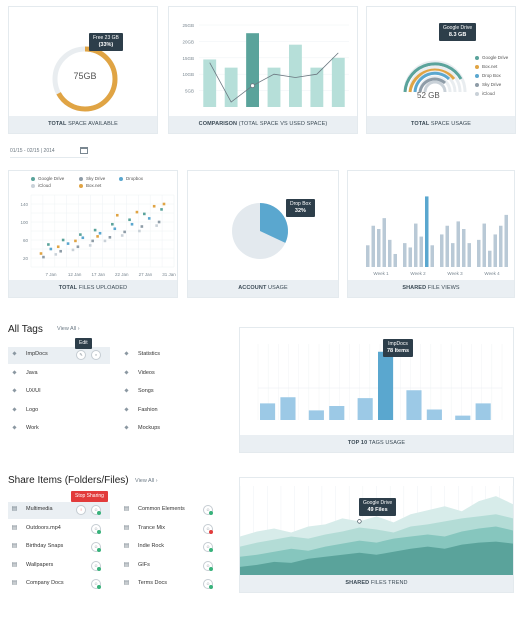  I want to click on x-tick-label: Week 1, so click(381, 273).